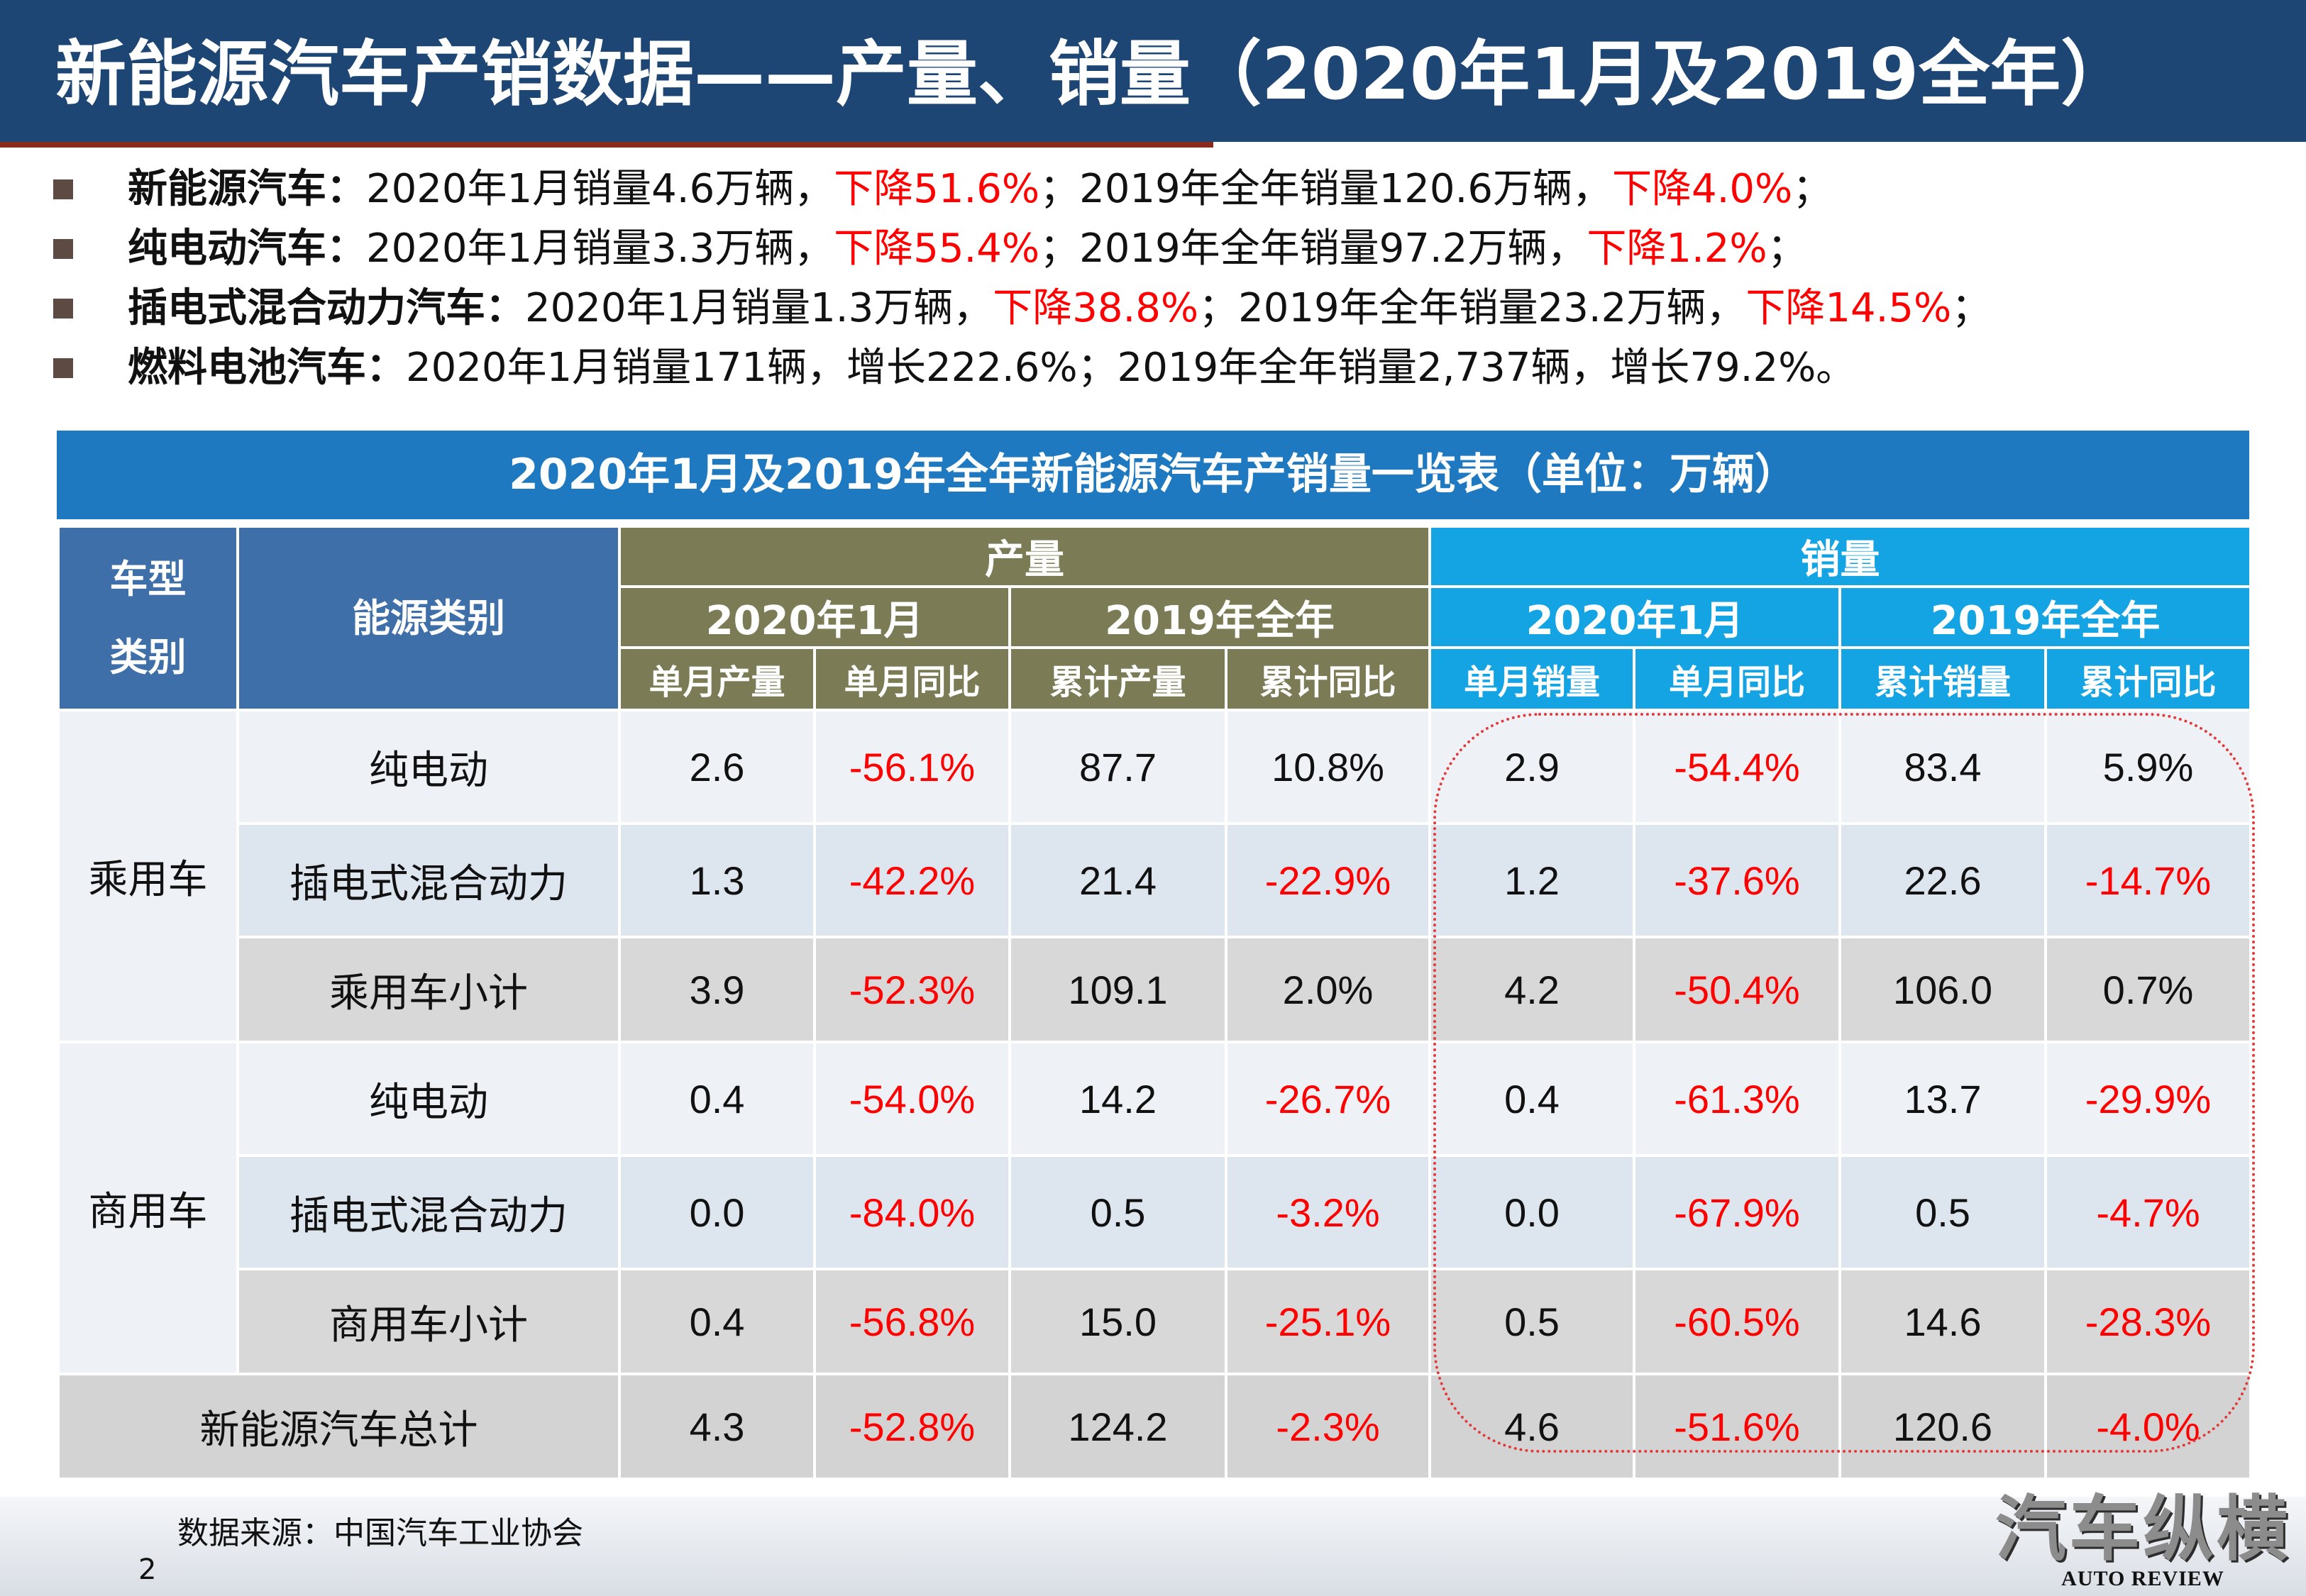  I want to click on bullet-label: 纯电动汽车：, so click(247, 249).